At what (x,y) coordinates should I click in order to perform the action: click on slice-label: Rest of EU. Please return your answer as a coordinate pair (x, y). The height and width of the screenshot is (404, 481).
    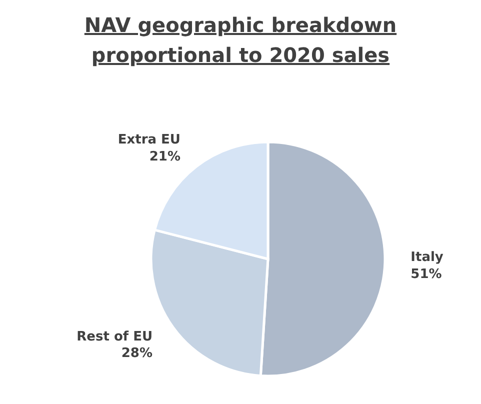
    Looking at the image, I should click on (114, 336).